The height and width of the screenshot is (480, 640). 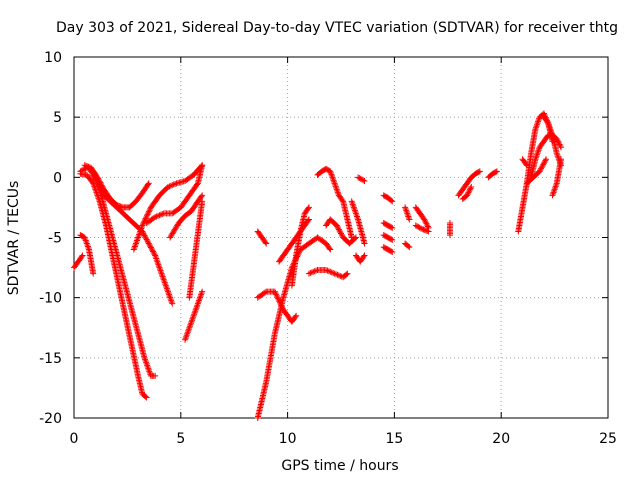 I want to click on x-tick-label: 0, so click(x=74, y=439).